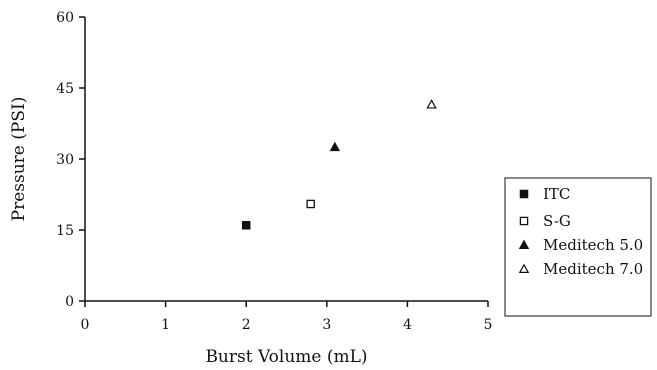 The width and height of the screenshot is (657, 370). What do you see at coordinates (593, 269) in the screenshot?
I see `legend-label: Meditech 7.0` at bounding box center [593, 269].